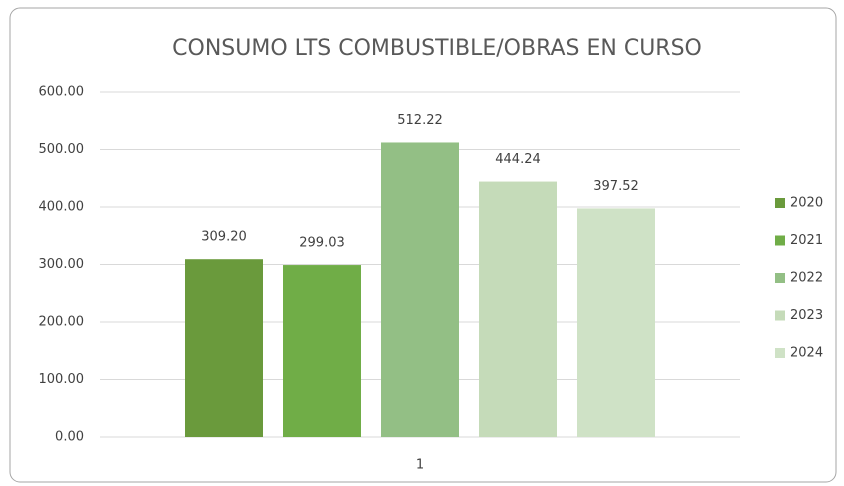 This screenshot has width=844, height=486. What do you see at coordinates (806, 203) in the screenshot?
I see `legend-label: 2020` at bounding box center [806, 203].